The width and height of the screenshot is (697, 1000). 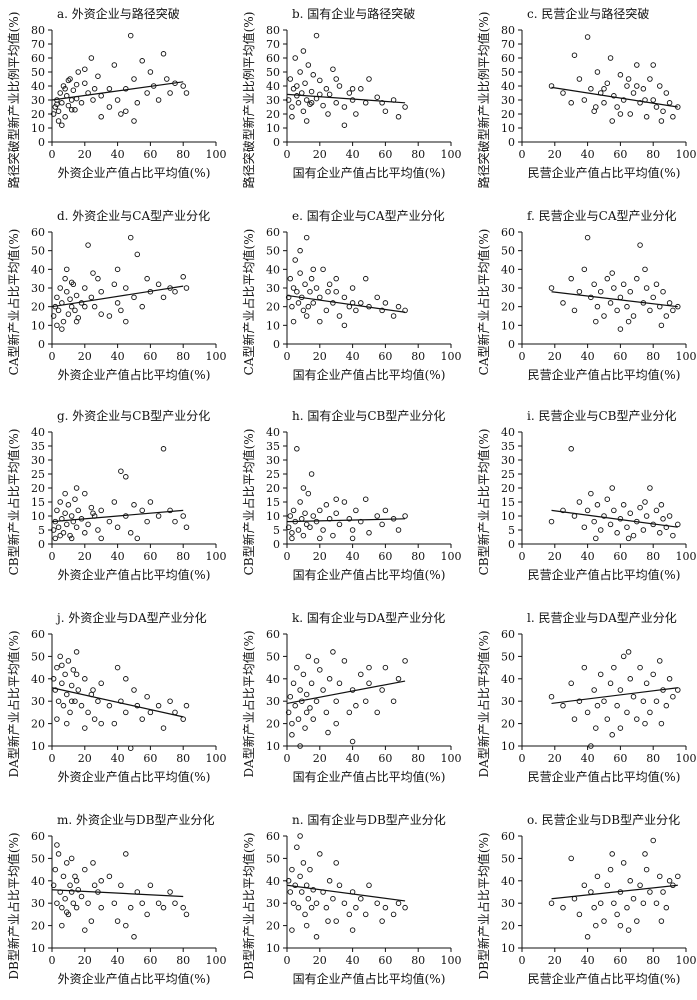 I want to click on chart-k-x-tick-label-3: 60, so click(x=385, y=758).